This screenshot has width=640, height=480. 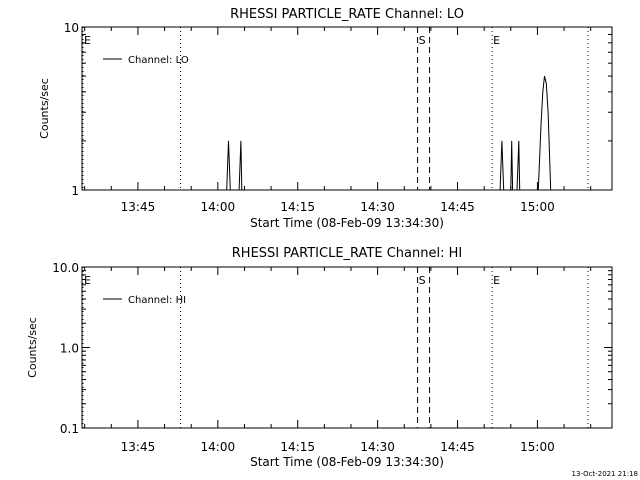 What do you see at coordinates (69, 429) in the screenshot?
I see `y-tick-label: 0.1` at bounding box center [69, 429].